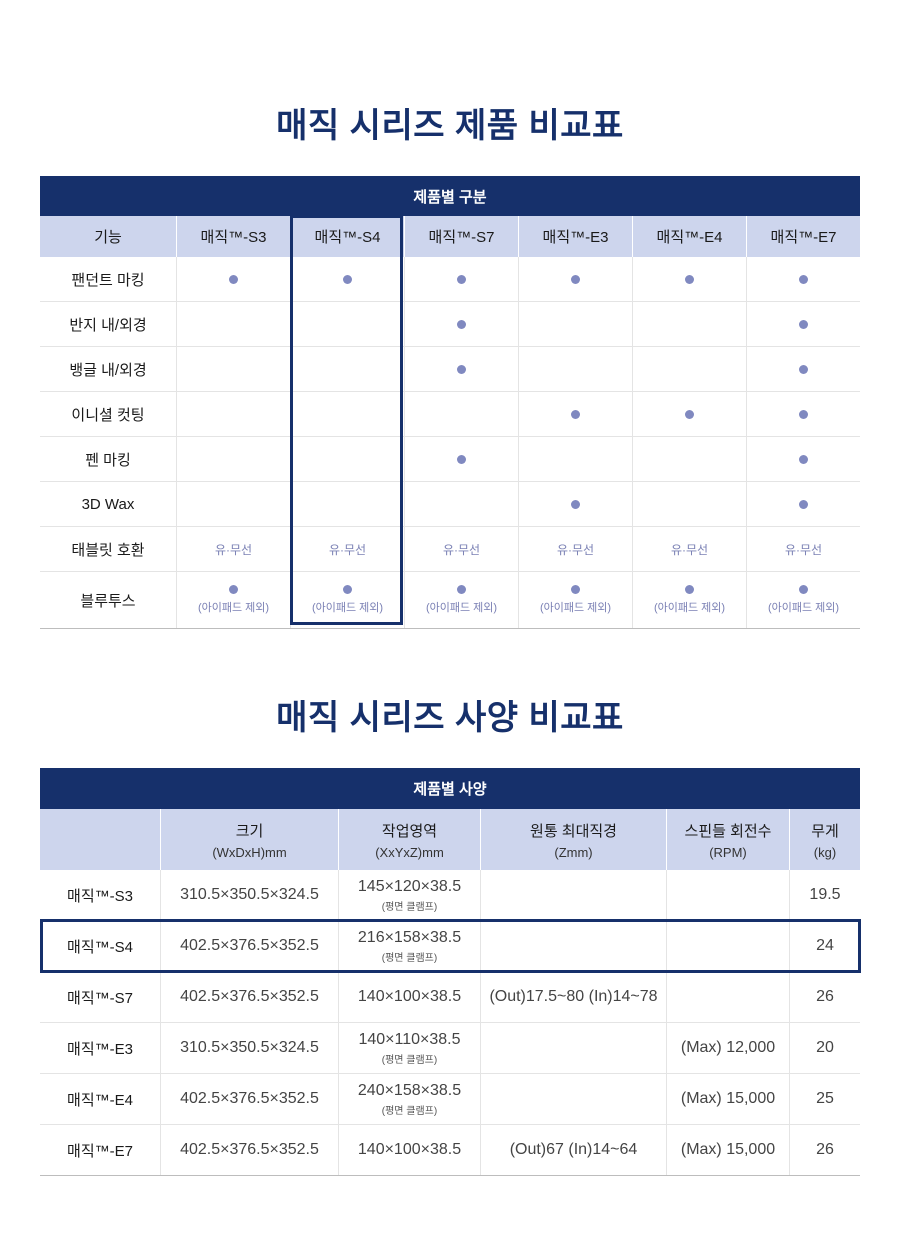 The width and height of the screenshot is (900, 1260). What do you see at coordinates (409, 831) in the screenshot?
I see `header-label: 작업영역` at bounding box center [409, 831].